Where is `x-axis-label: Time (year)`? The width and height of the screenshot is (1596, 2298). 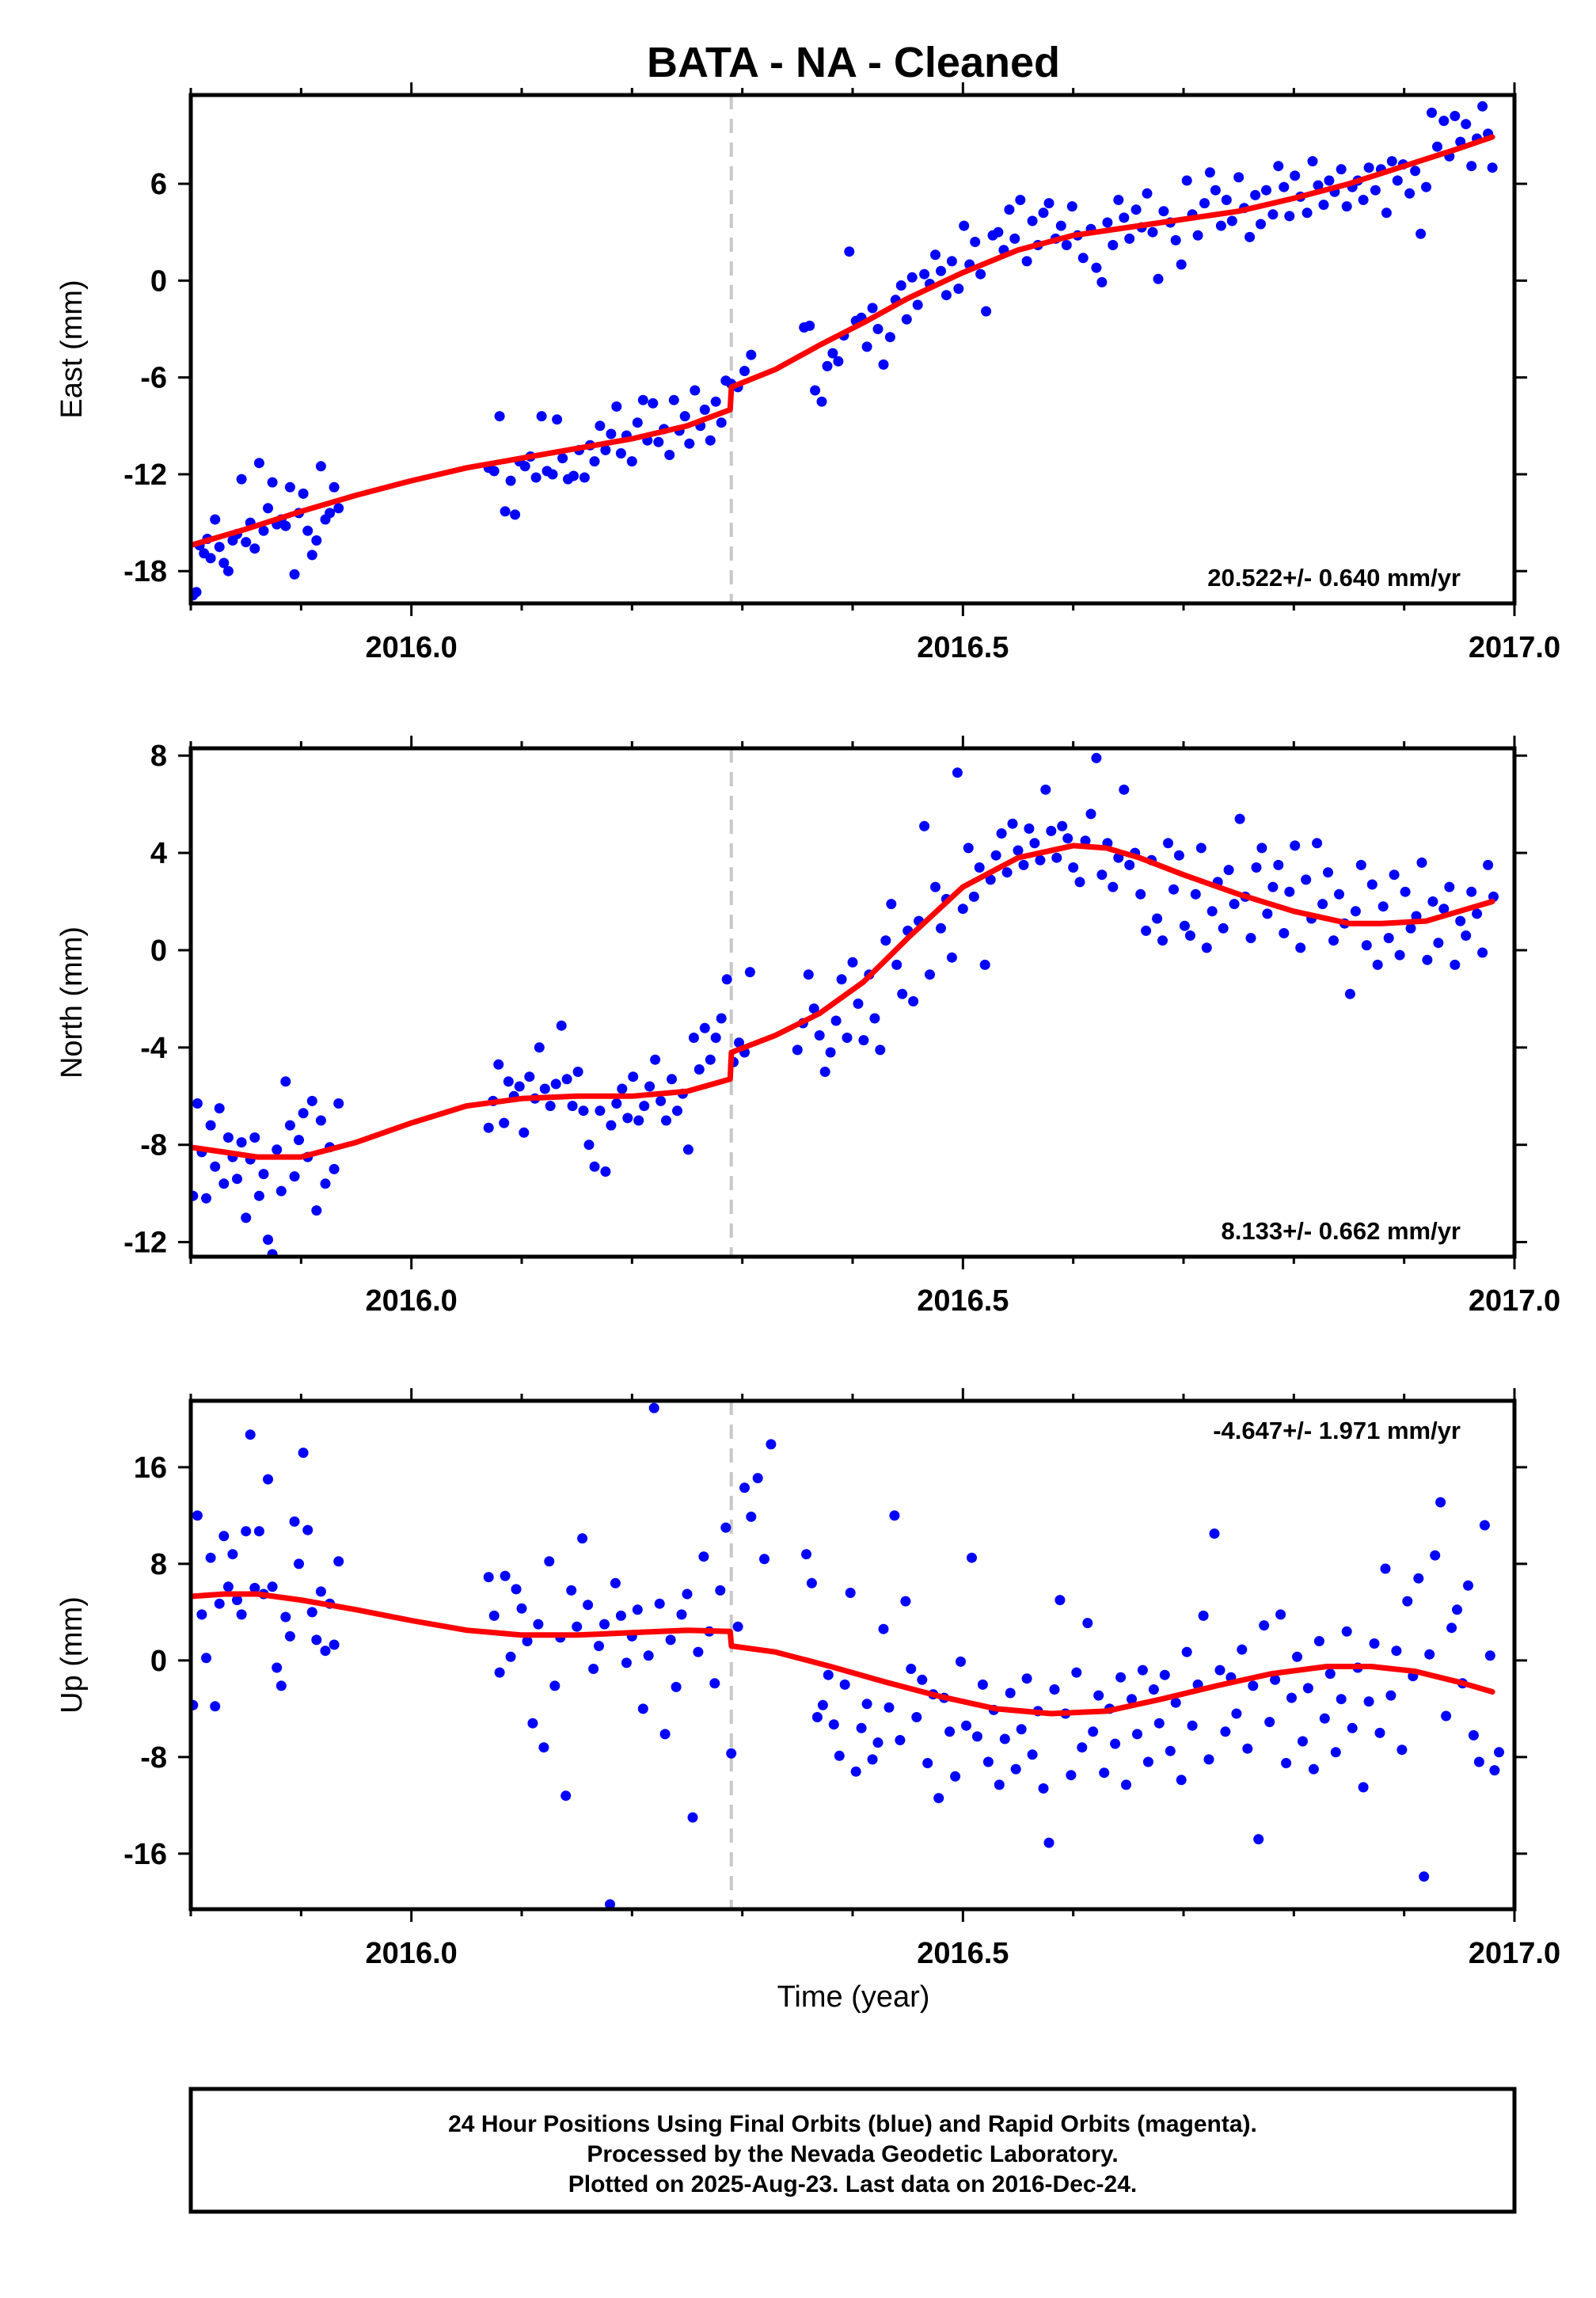
x-axis-label: Time (year) is located at coordinates (853, 1997).